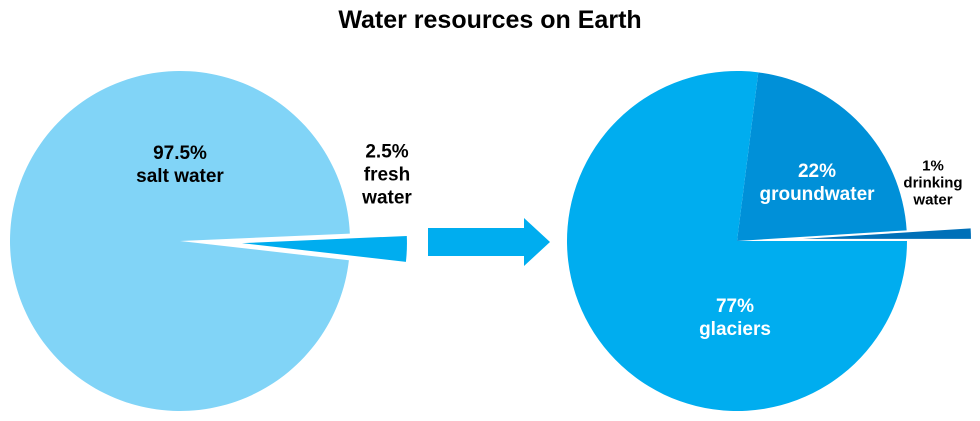  What do you see at coordinates (817, 171) in the screenshot?
I see `value-label: 22%` at bounding box center [817, 171].